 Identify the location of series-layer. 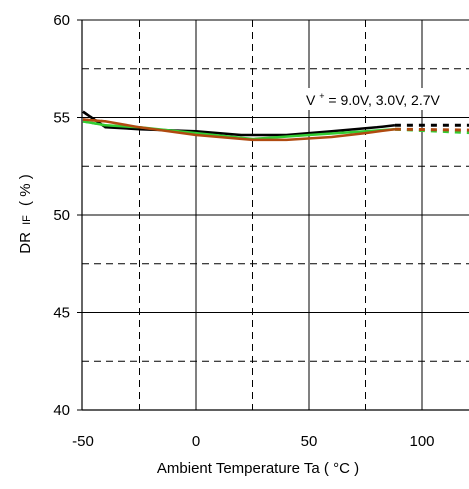
(275, 126).